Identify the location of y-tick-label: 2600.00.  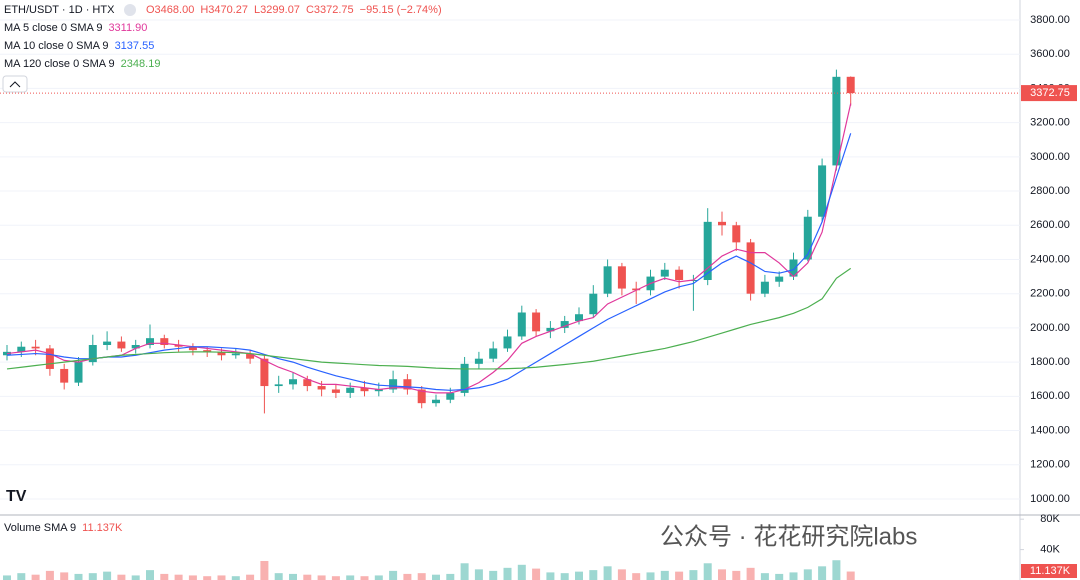
(1050, 225).